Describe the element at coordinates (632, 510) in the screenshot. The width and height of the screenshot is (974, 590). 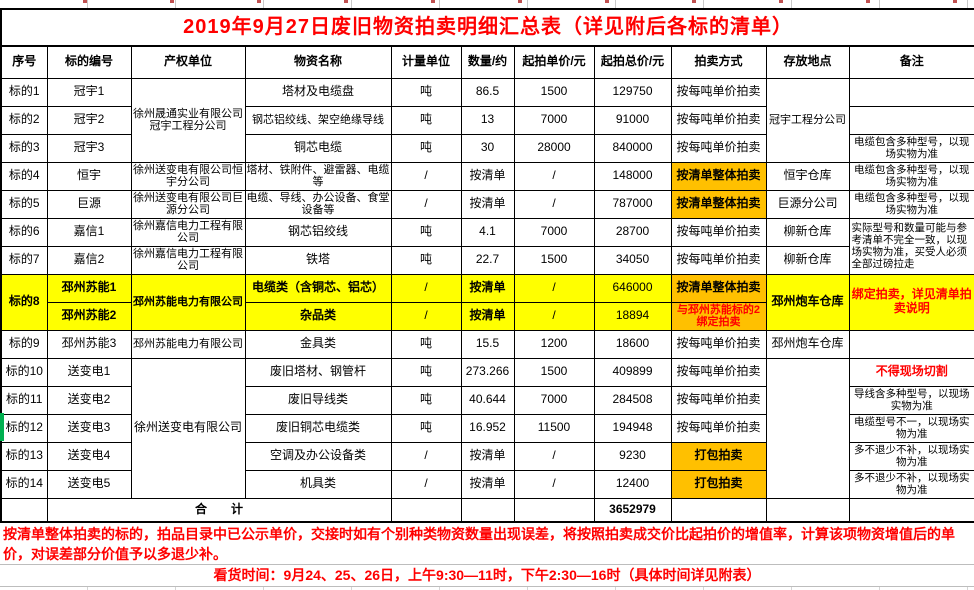
I see `total-cell-5: 3652979` at that location.